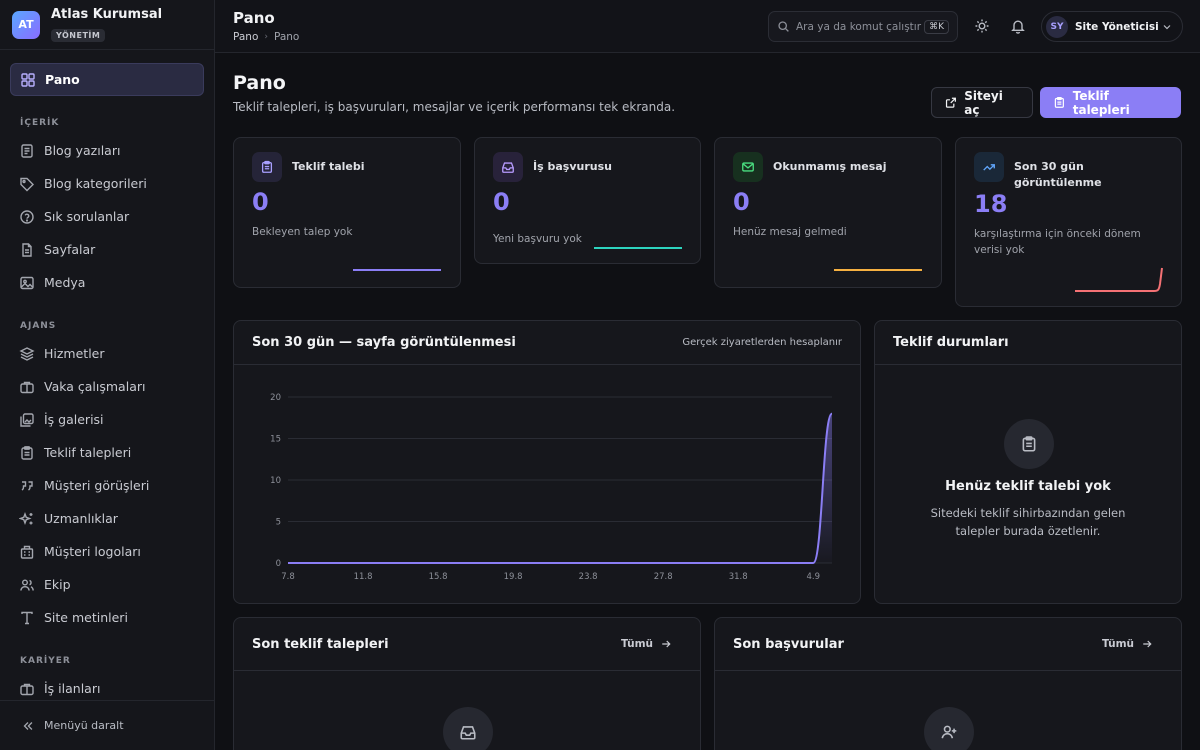 This screenshot has height=750, width=1200. I want to click on stat-value: 18, so click(991, 204).